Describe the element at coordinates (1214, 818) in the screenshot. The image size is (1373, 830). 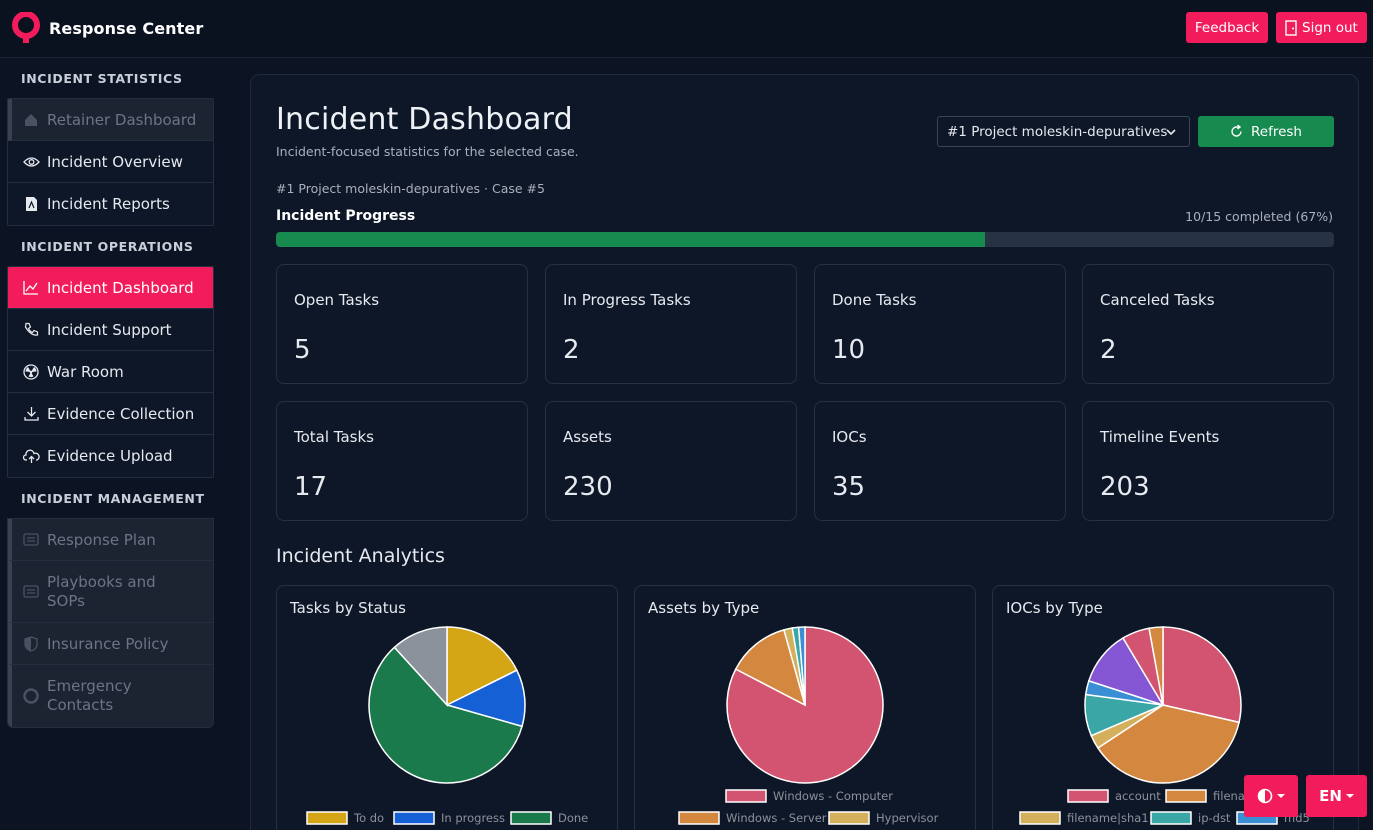
I see `legend-label: ip-dst` at that location.